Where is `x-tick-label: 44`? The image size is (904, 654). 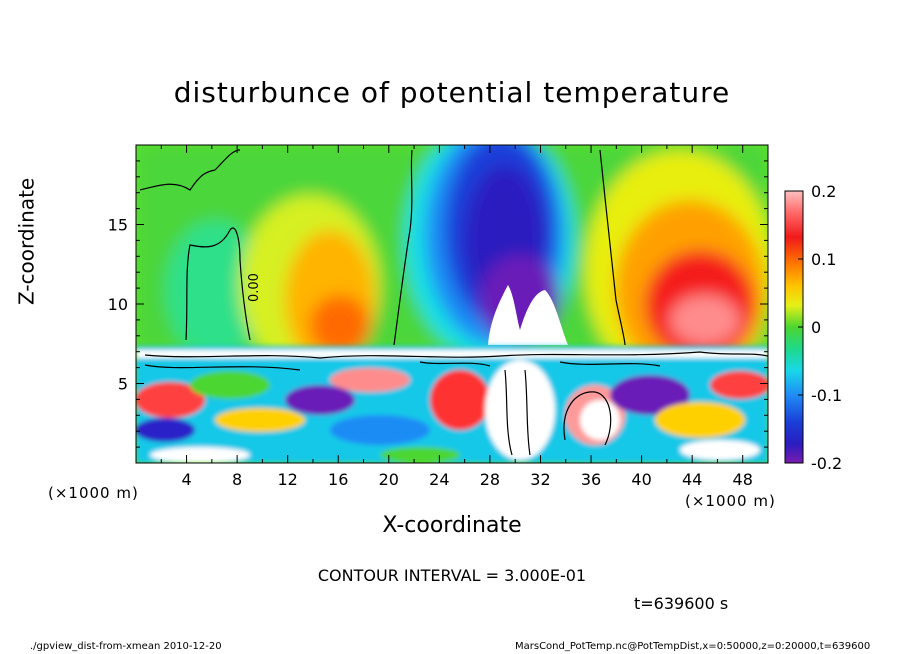 x-tick-label: 44 is located at coordinates (692, 479).